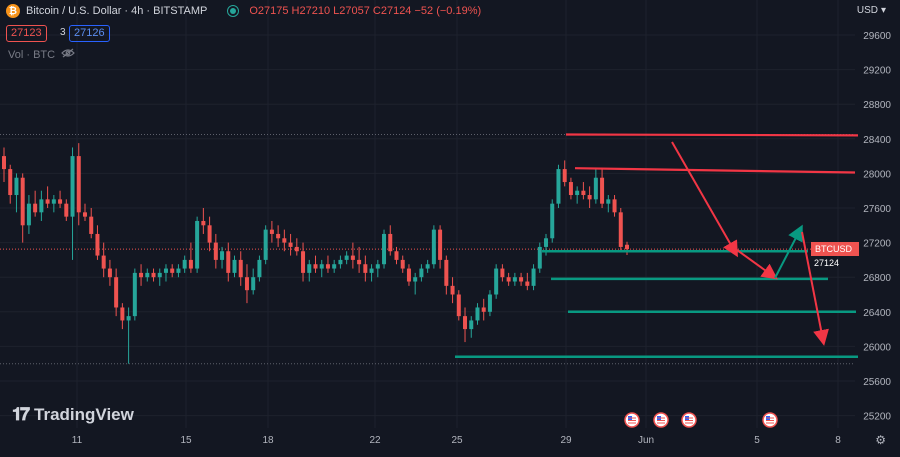 This screenshot has width=900, height=457. Describe the element at coordinates (21, 414) in the screenshot. I see `tradingview-logo-icon: 𝟏𝟕` at that location.